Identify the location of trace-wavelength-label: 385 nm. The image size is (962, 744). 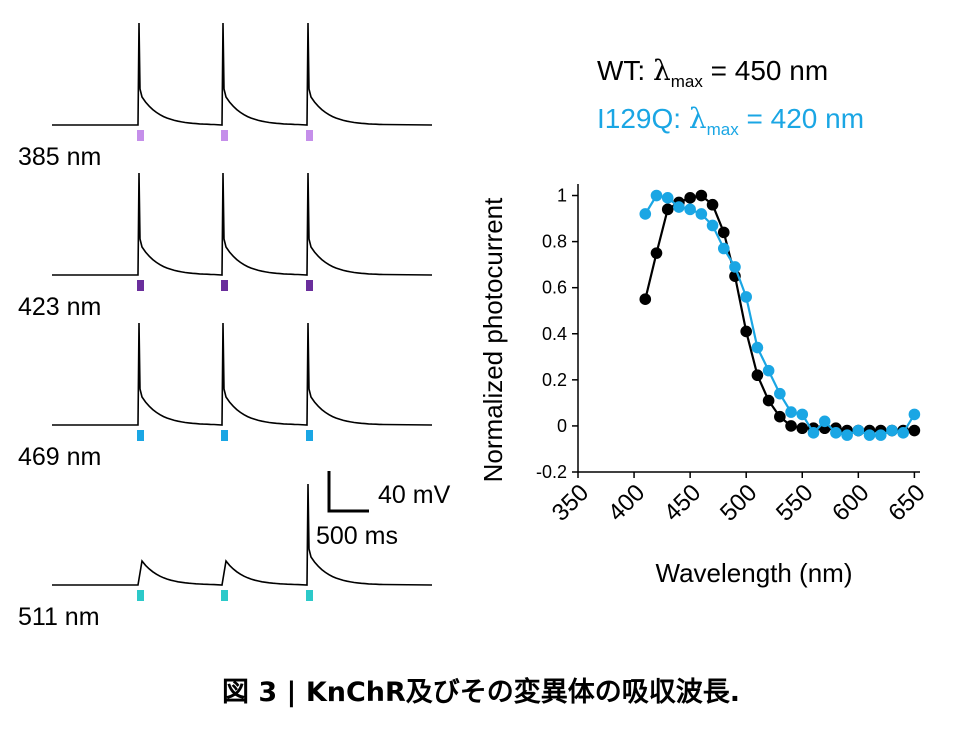
(59, 157).